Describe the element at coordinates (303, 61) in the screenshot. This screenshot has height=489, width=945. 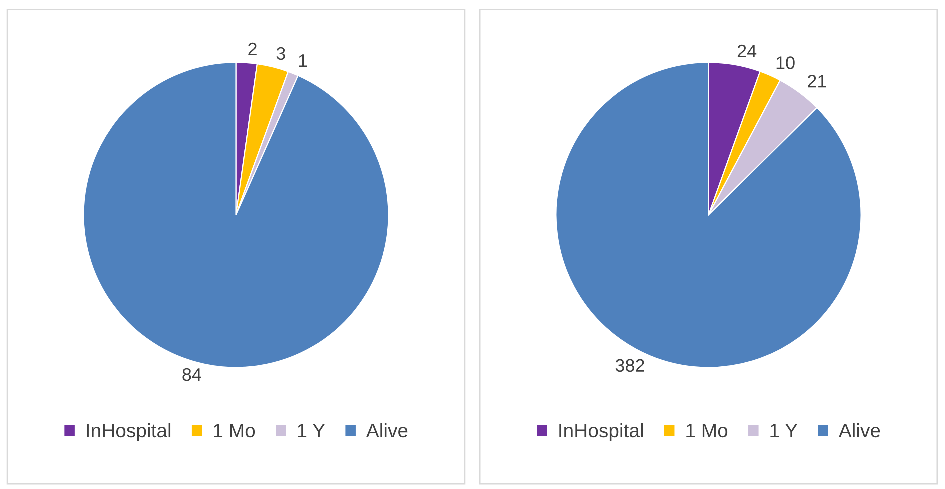
I see `data-label: 1` at that location.